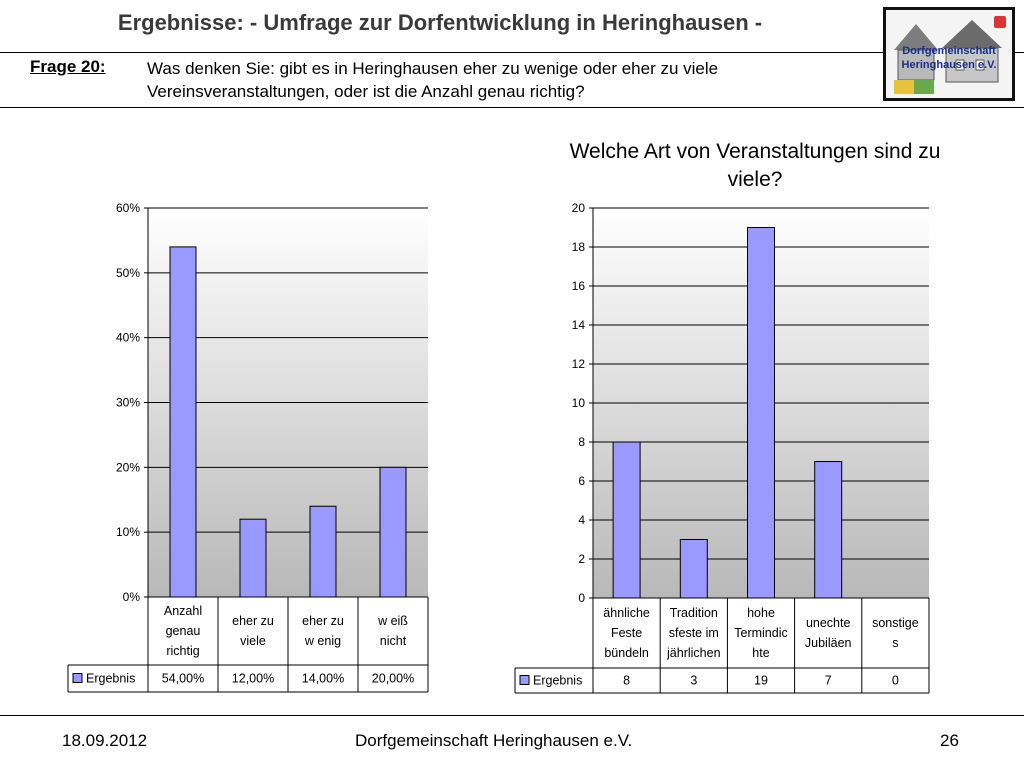 The height and width of the screenshot is (768, 1024). What do you see at coordinates (183, 631) in the screenshot?
I see `chart1-category-label: genau` at bounding box center [183, 631].